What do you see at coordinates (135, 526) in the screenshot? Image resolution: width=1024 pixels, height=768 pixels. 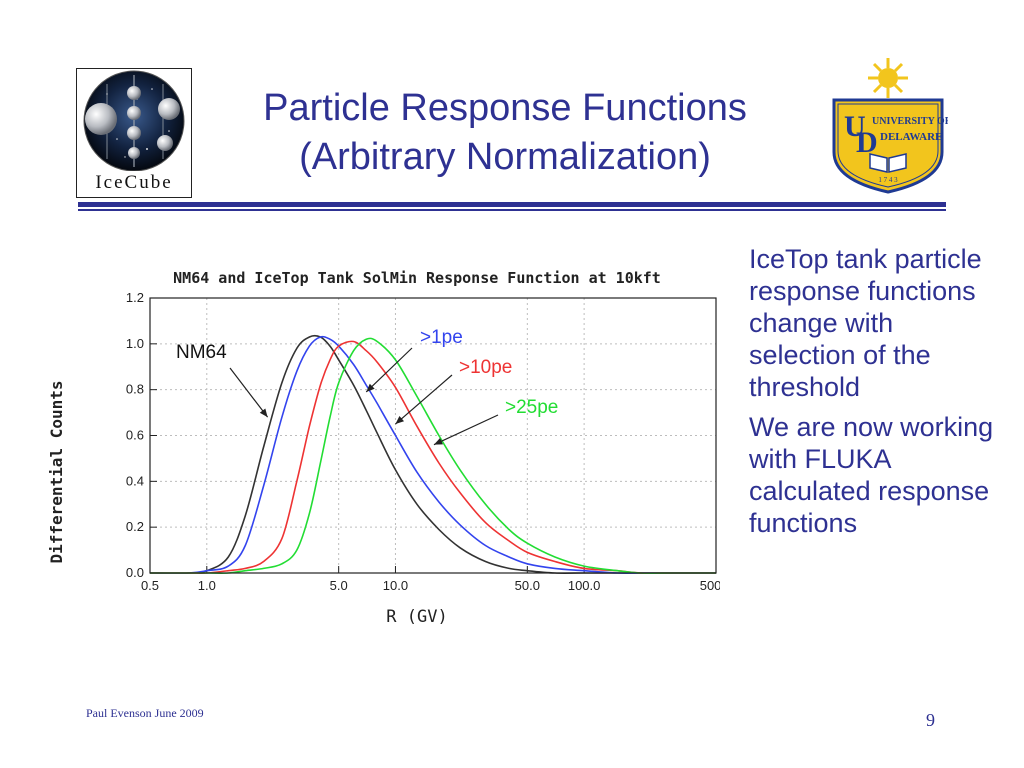 I see `y-tick-label: 0.2` at bounding box center [135, 526].